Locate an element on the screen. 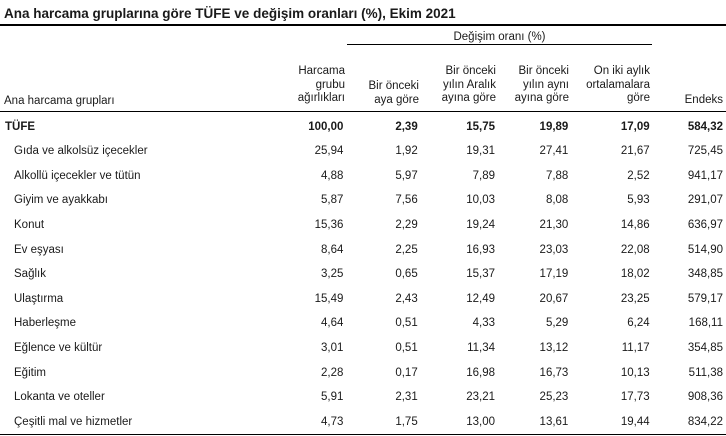 Image resolution: width=726 pixels, height=436 pixels. cell-avg12: 11,17 is located at coordinates (635, 348).